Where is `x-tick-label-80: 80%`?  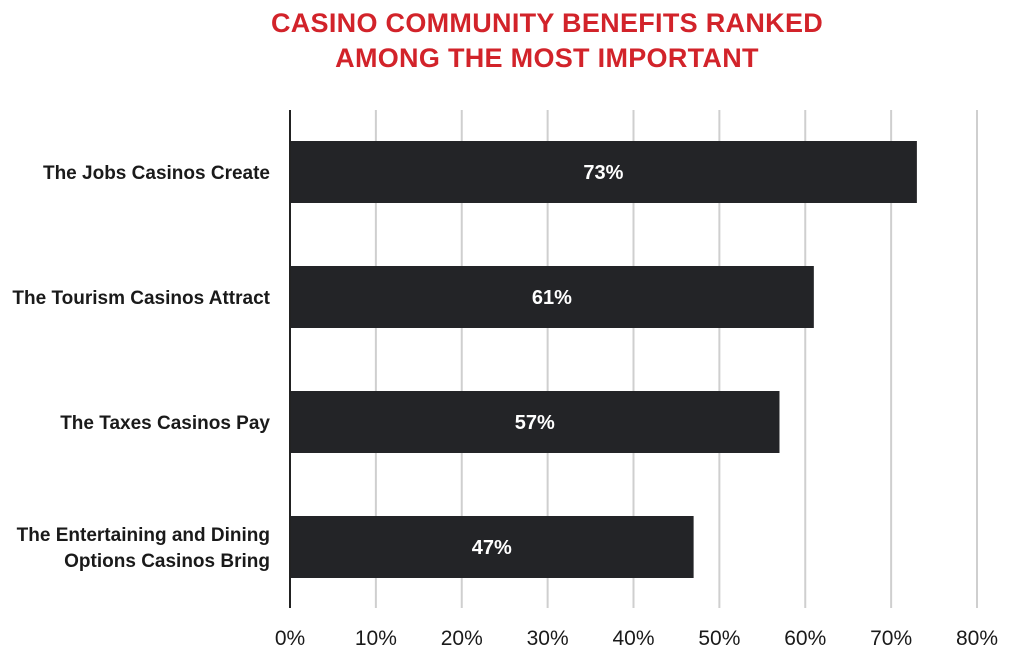 x-tick-label-80: 80% is located at coordinates (977, 638).